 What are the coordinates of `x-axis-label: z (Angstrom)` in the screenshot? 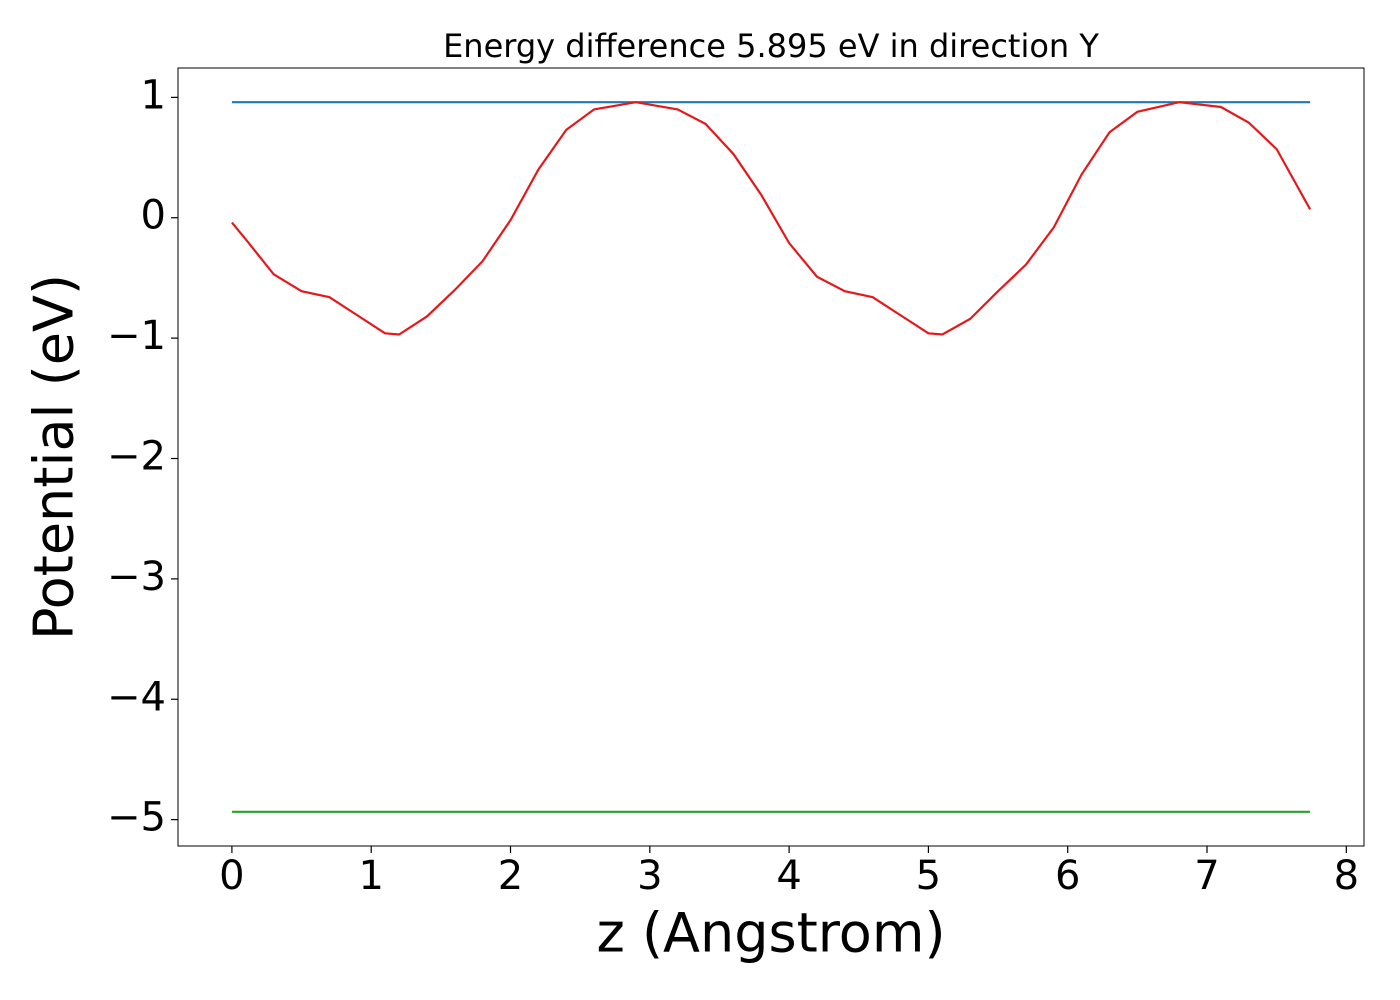 It's located at (770, 933).